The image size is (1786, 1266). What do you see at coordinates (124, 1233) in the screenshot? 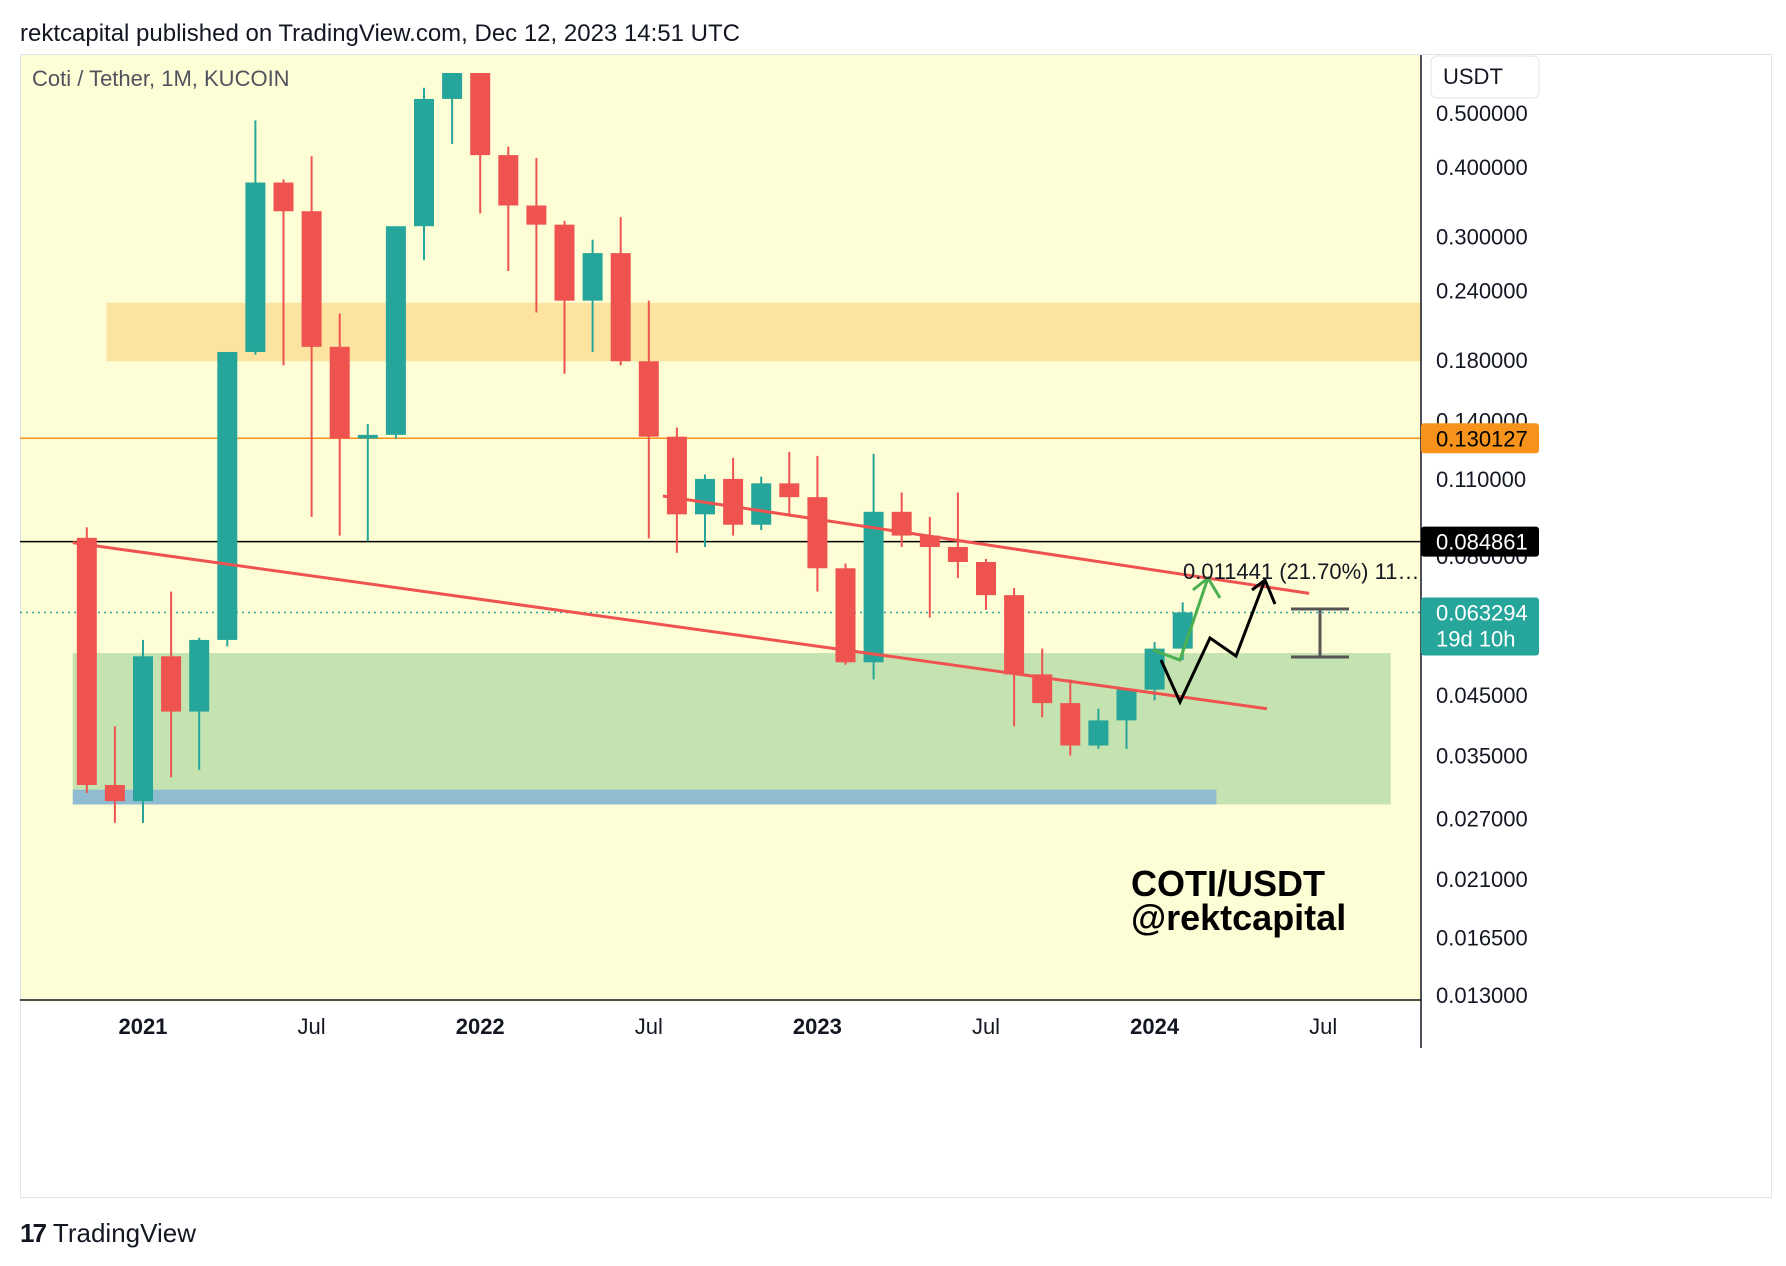
I see `tradingview-brand: TradingView` at bounding box center [124, 1233].